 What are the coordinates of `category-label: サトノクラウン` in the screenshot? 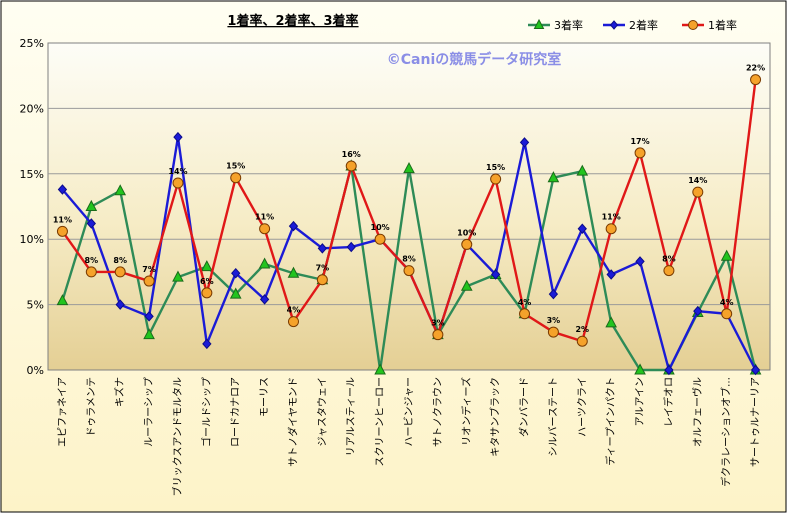 It's located at (438, 412).